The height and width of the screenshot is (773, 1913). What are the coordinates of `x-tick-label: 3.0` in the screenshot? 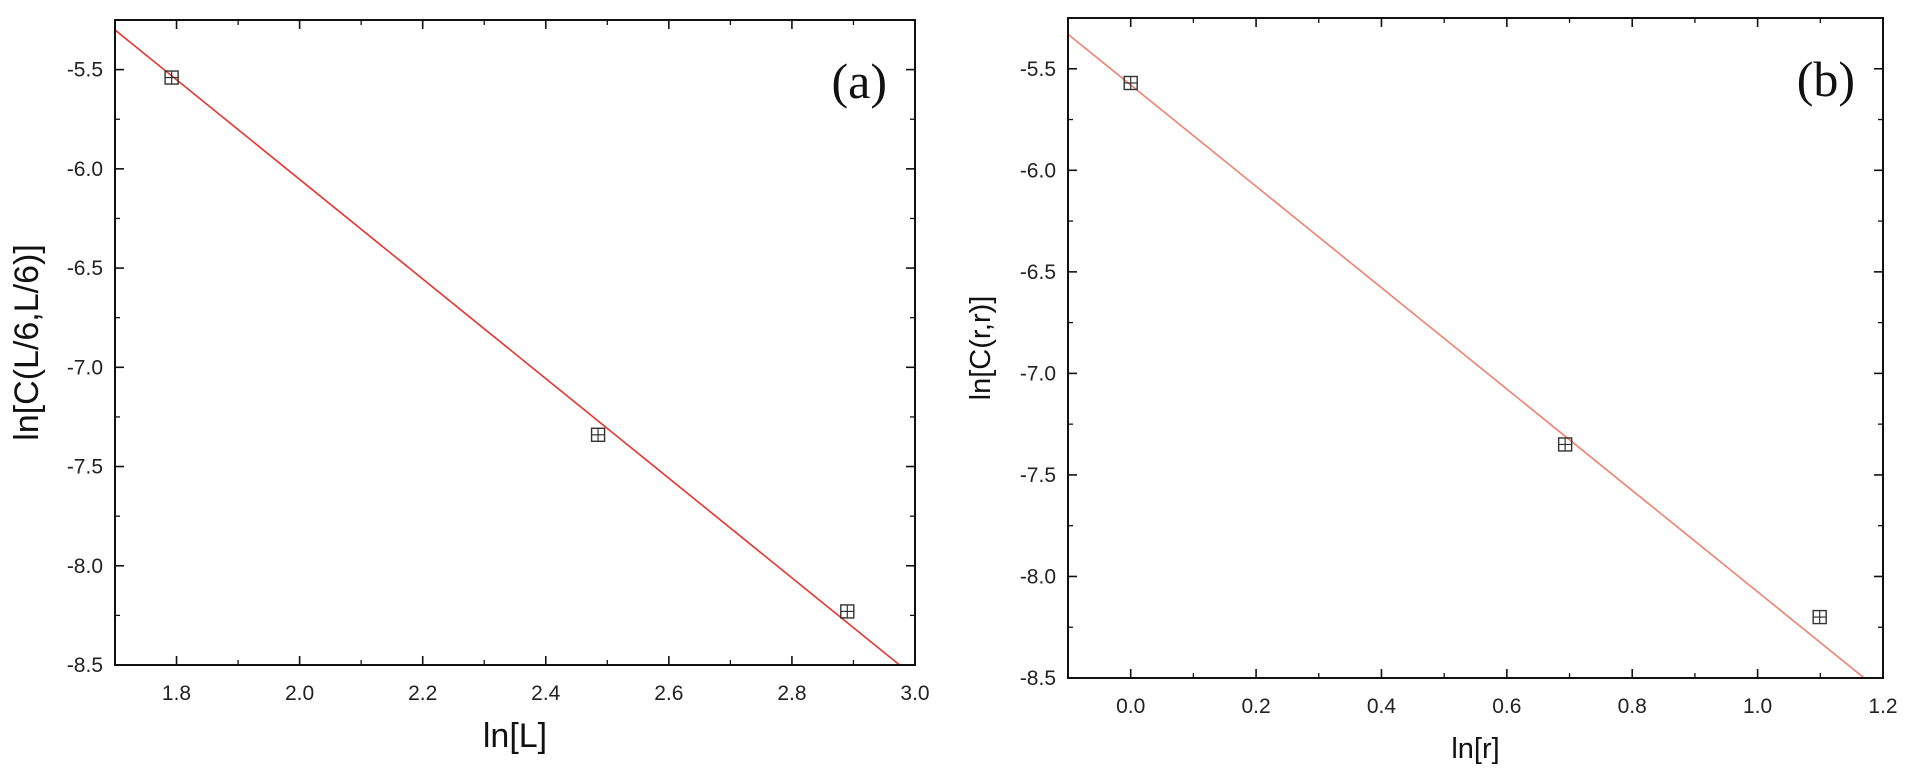 It's located at (914, 693).